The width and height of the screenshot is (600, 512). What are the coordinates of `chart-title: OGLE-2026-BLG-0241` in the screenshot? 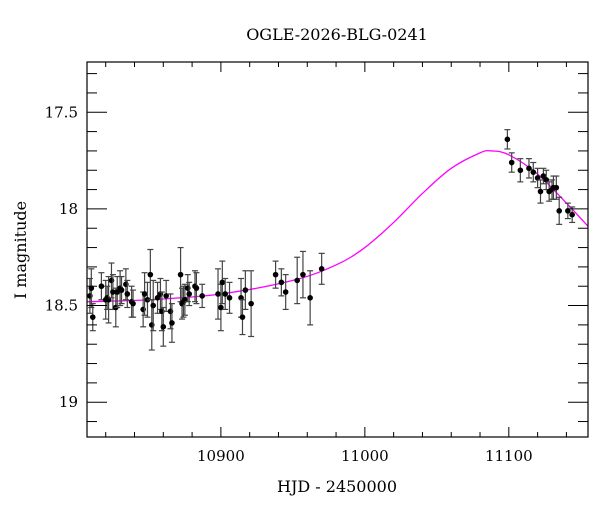 It's located at (337, 34).